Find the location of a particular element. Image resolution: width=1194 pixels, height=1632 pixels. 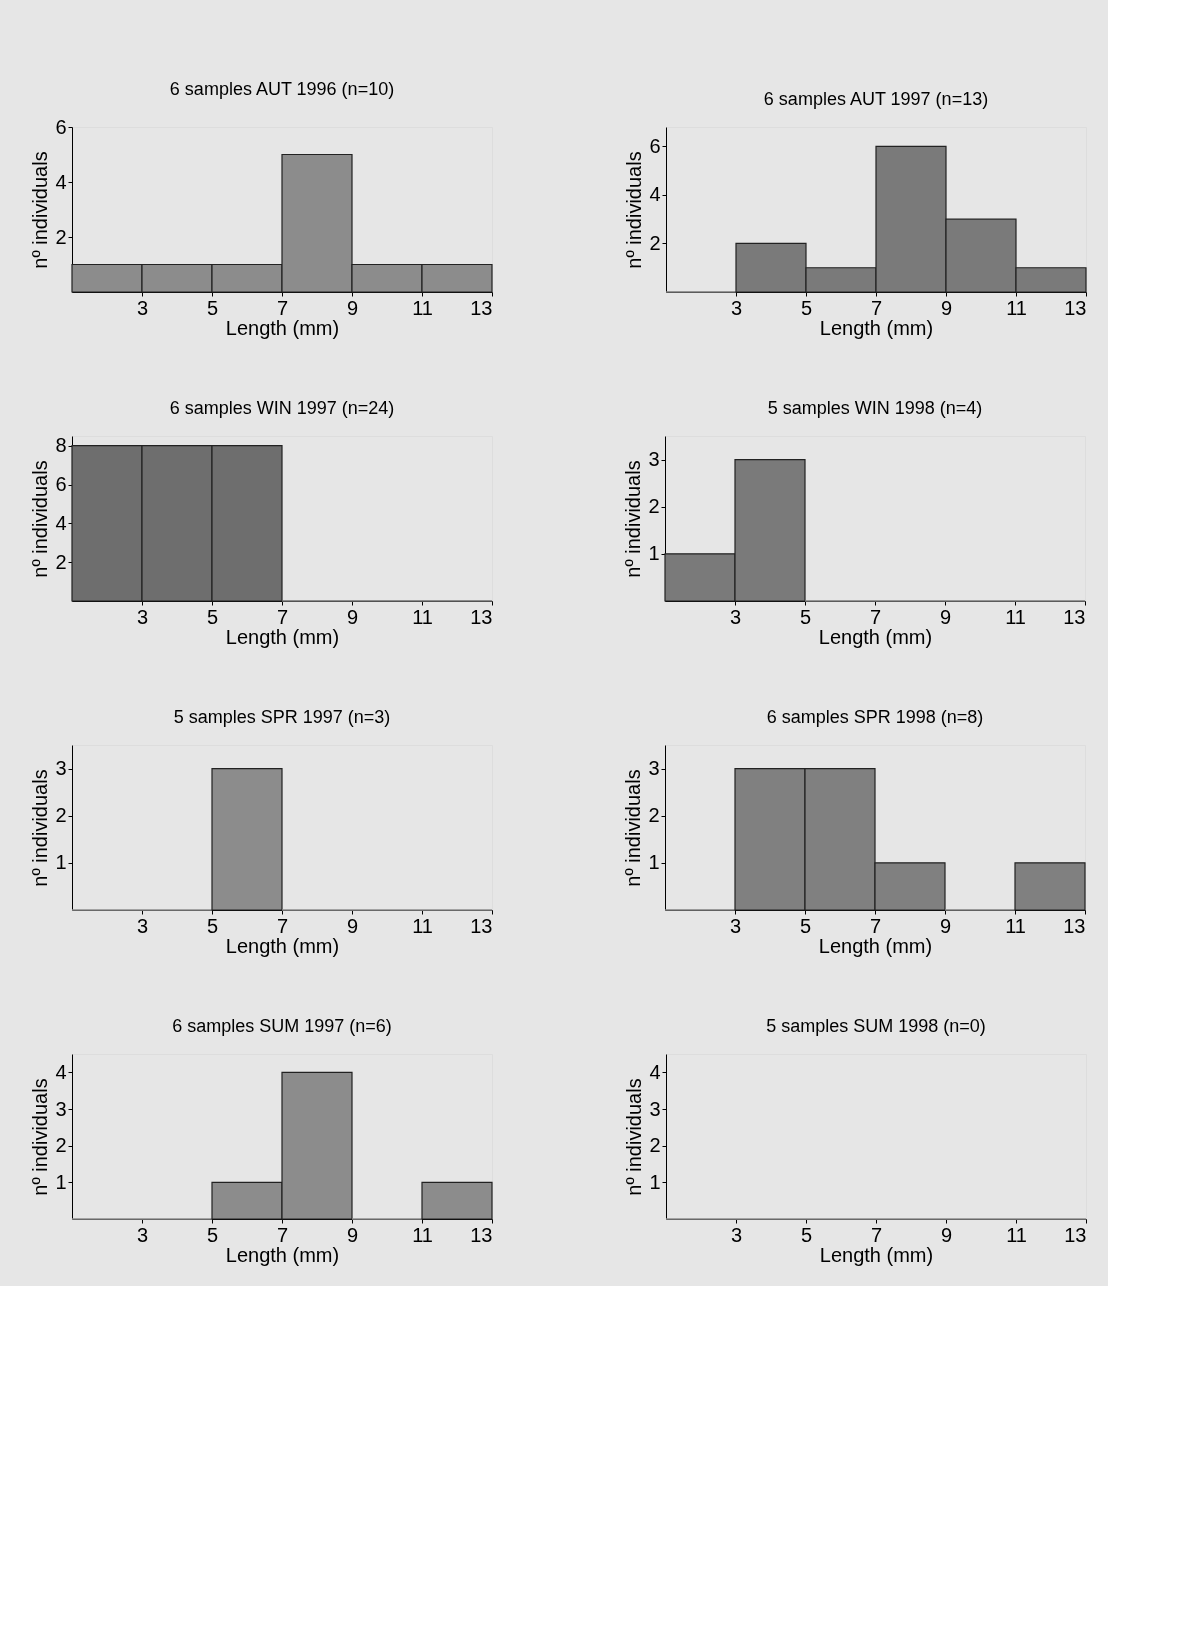

chart-title: 6 samples WIN 1997 (n=24) is located at coordinates (282, 407).